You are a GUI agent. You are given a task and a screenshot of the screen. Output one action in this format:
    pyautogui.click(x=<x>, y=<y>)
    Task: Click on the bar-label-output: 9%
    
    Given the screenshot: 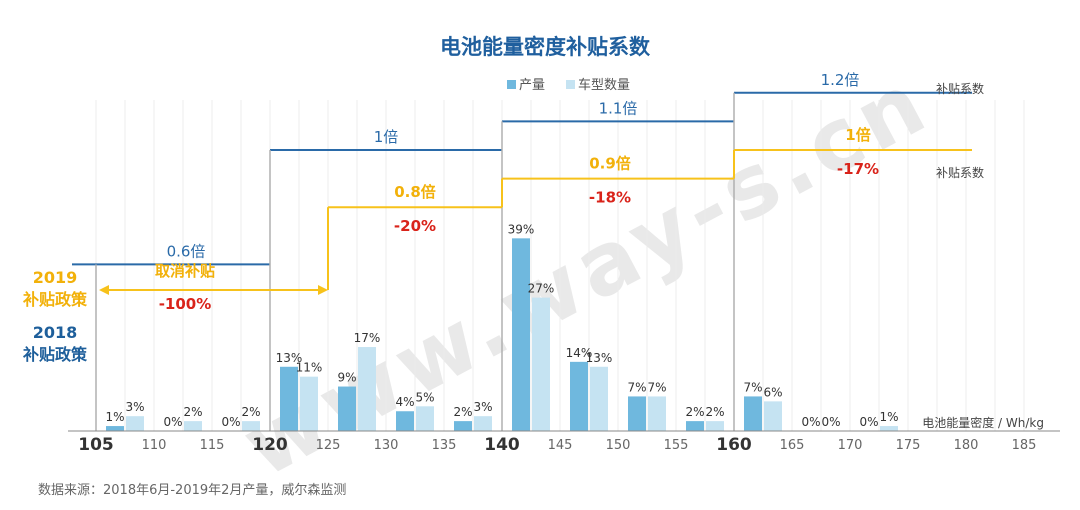 What is the action you would take?
    pyautogui.click(x=346, y=378)
    